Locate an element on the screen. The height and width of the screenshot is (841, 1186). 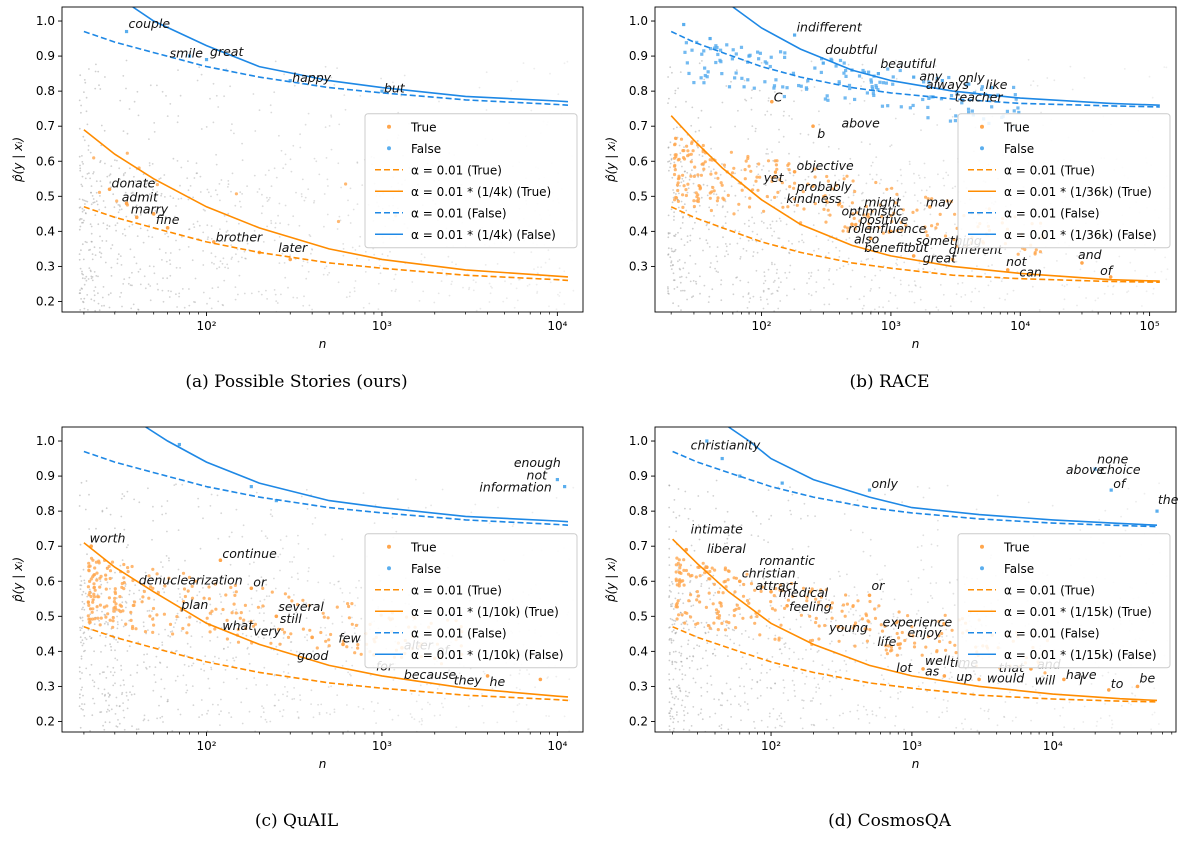
annotation-label: kindness is located at coordinates (814, 198).